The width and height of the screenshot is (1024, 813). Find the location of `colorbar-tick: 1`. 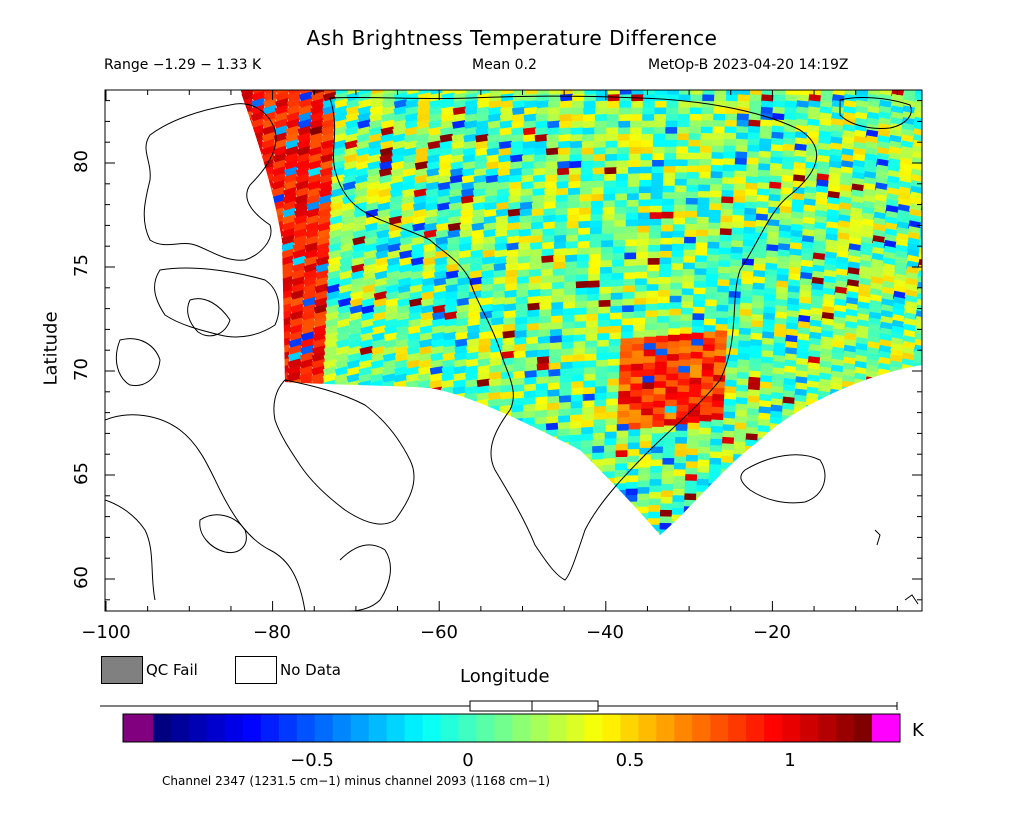

colorbar-tick: 1 is located at coordinates (790, 760).